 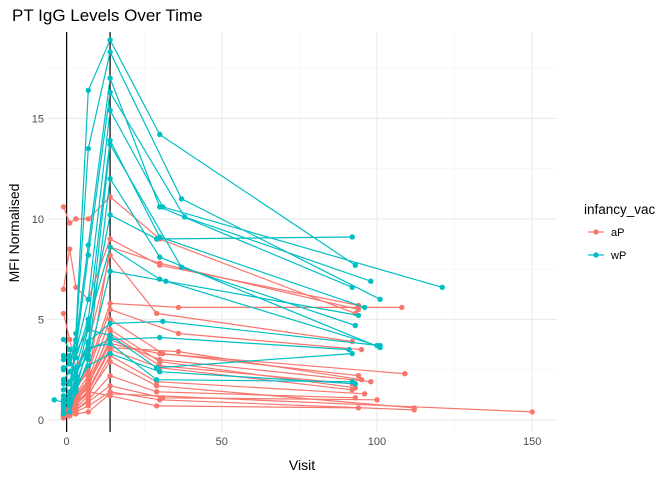 What do you see at coordinates (620, 209) in the screenshot?
I see `legend-title: infancy_vac` at bounding box center [620, 209].